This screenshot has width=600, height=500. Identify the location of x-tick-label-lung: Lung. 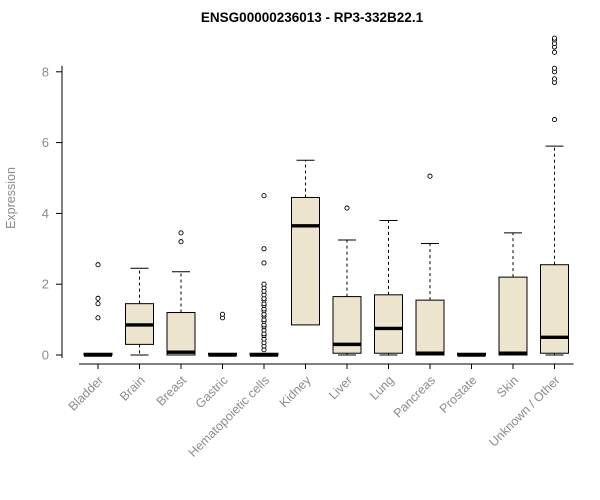
(382, 388).